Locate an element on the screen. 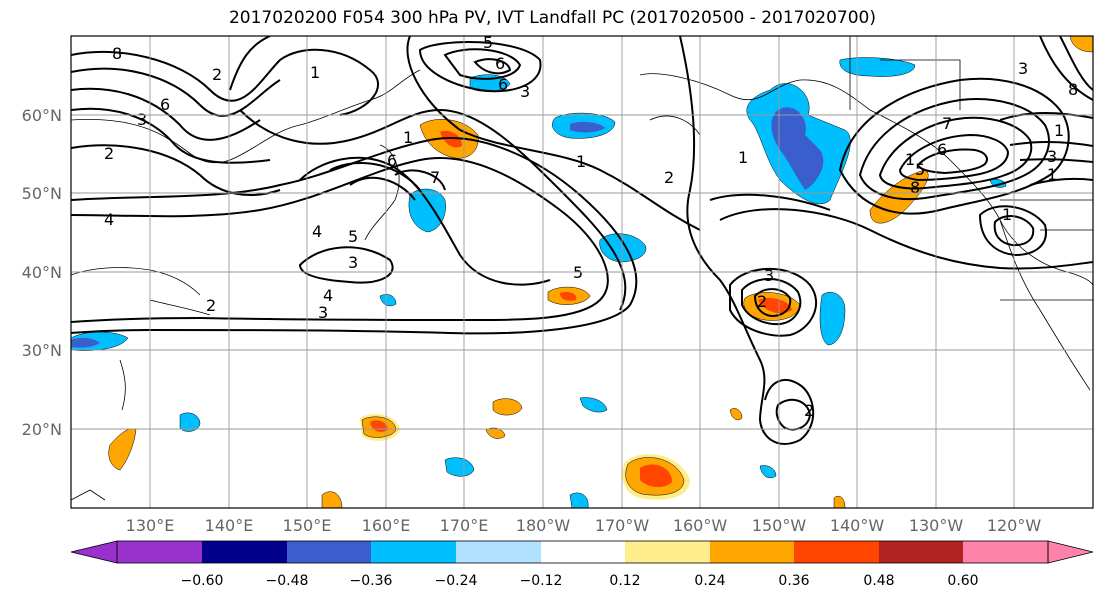 The width and height of the screenshot is (1105, 601). lon-label: 120°W is located at coordinates (1014, 525).